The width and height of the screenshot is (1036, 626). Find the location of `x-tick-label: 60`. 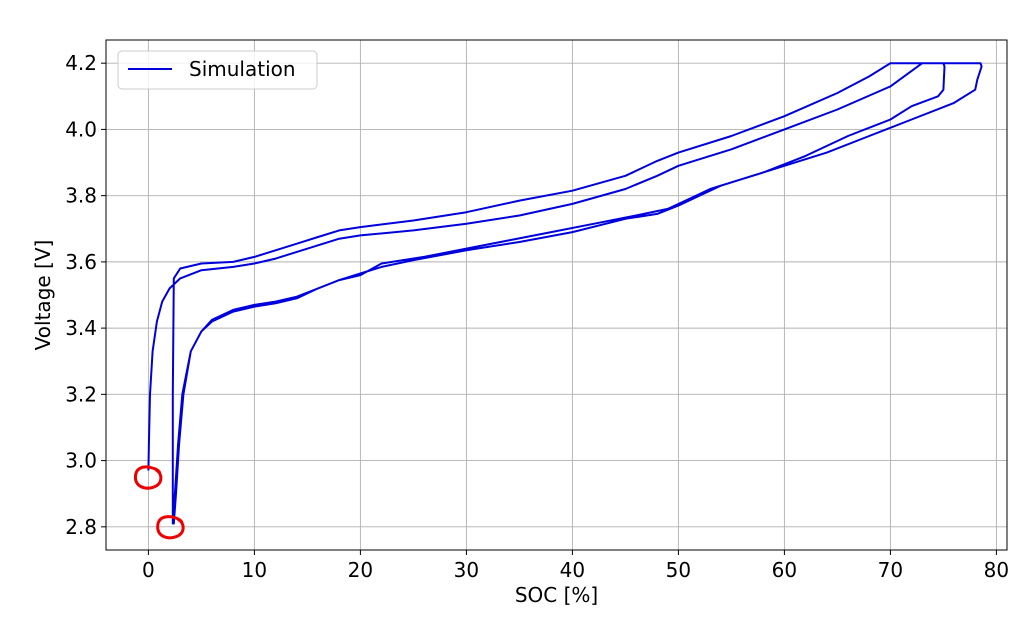

x-tick-label: 60 is located at coordinates (784, 570).